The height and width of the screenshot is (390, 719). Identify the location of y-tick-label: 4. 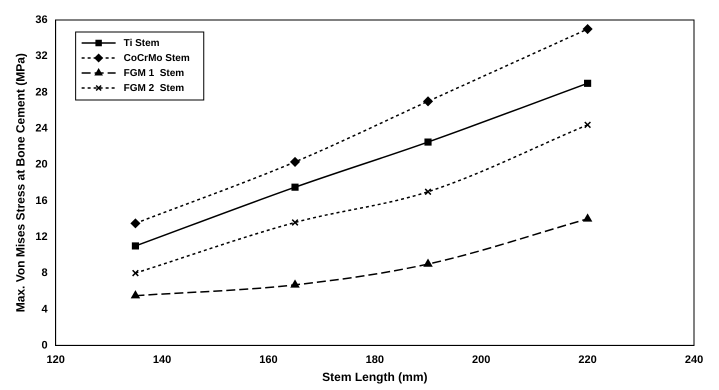
(45, 309).